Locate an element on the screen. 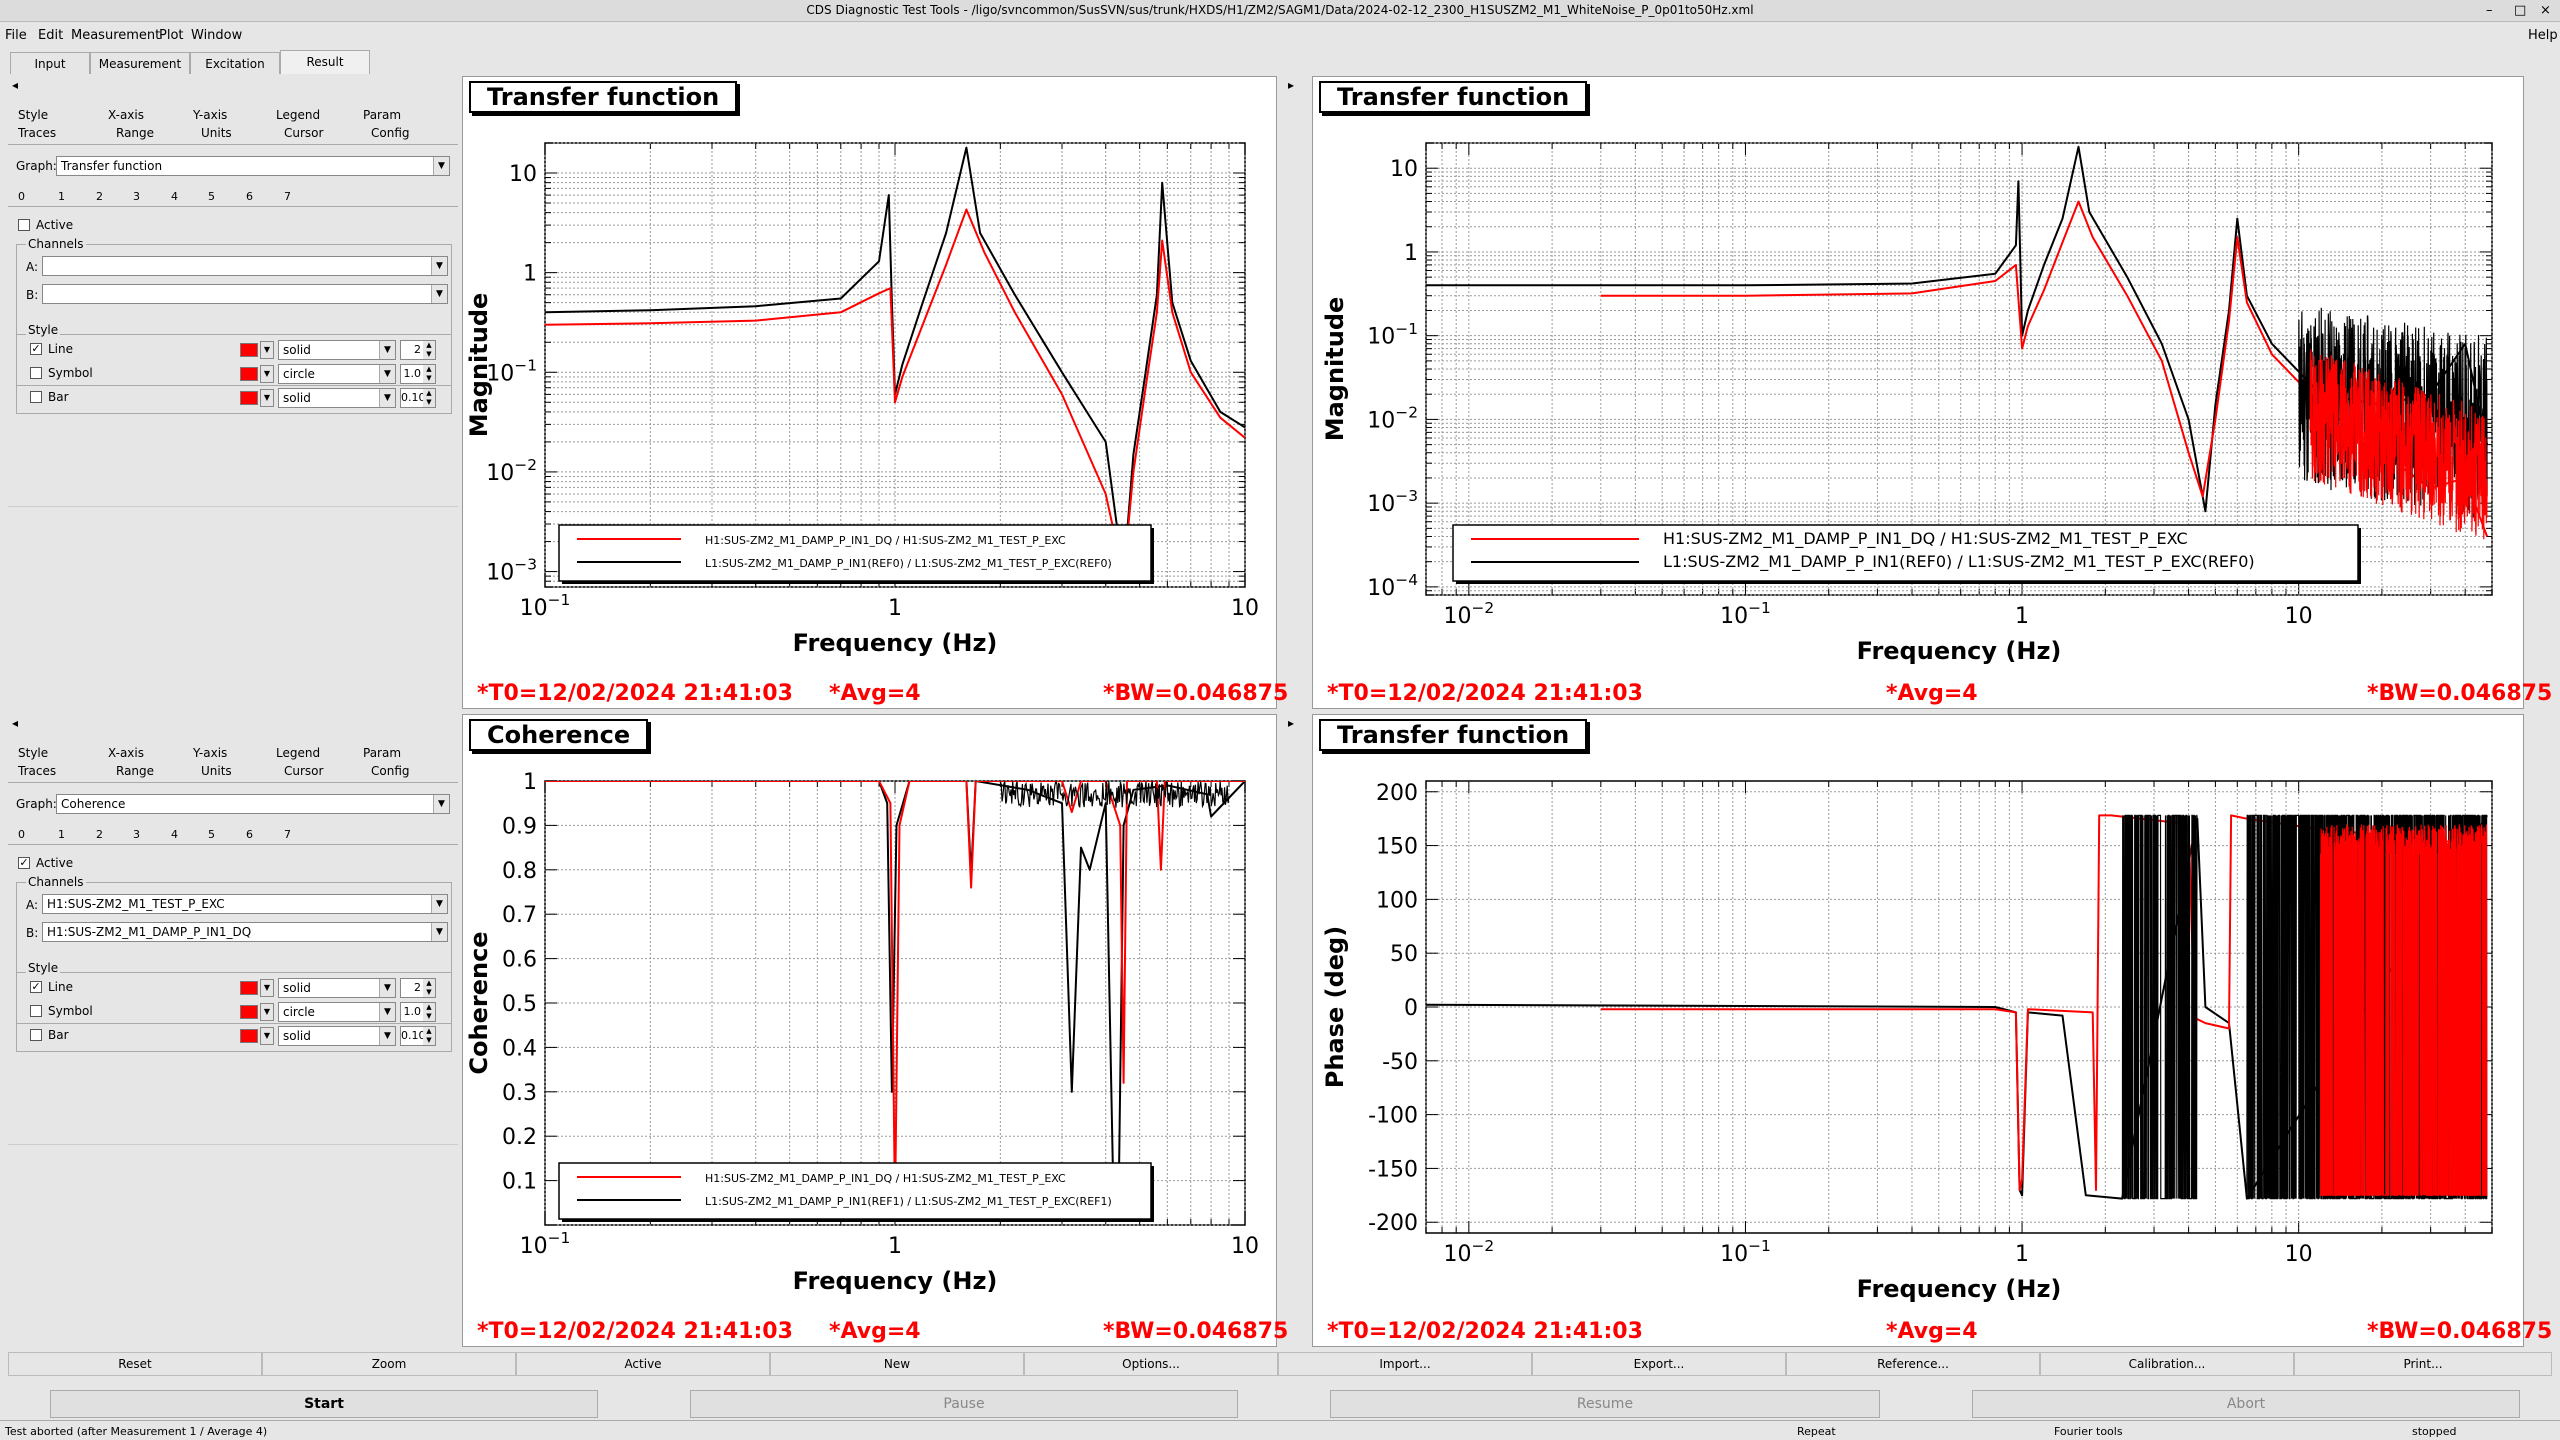  menu-help: Help is located at coordinates (2543, 35).